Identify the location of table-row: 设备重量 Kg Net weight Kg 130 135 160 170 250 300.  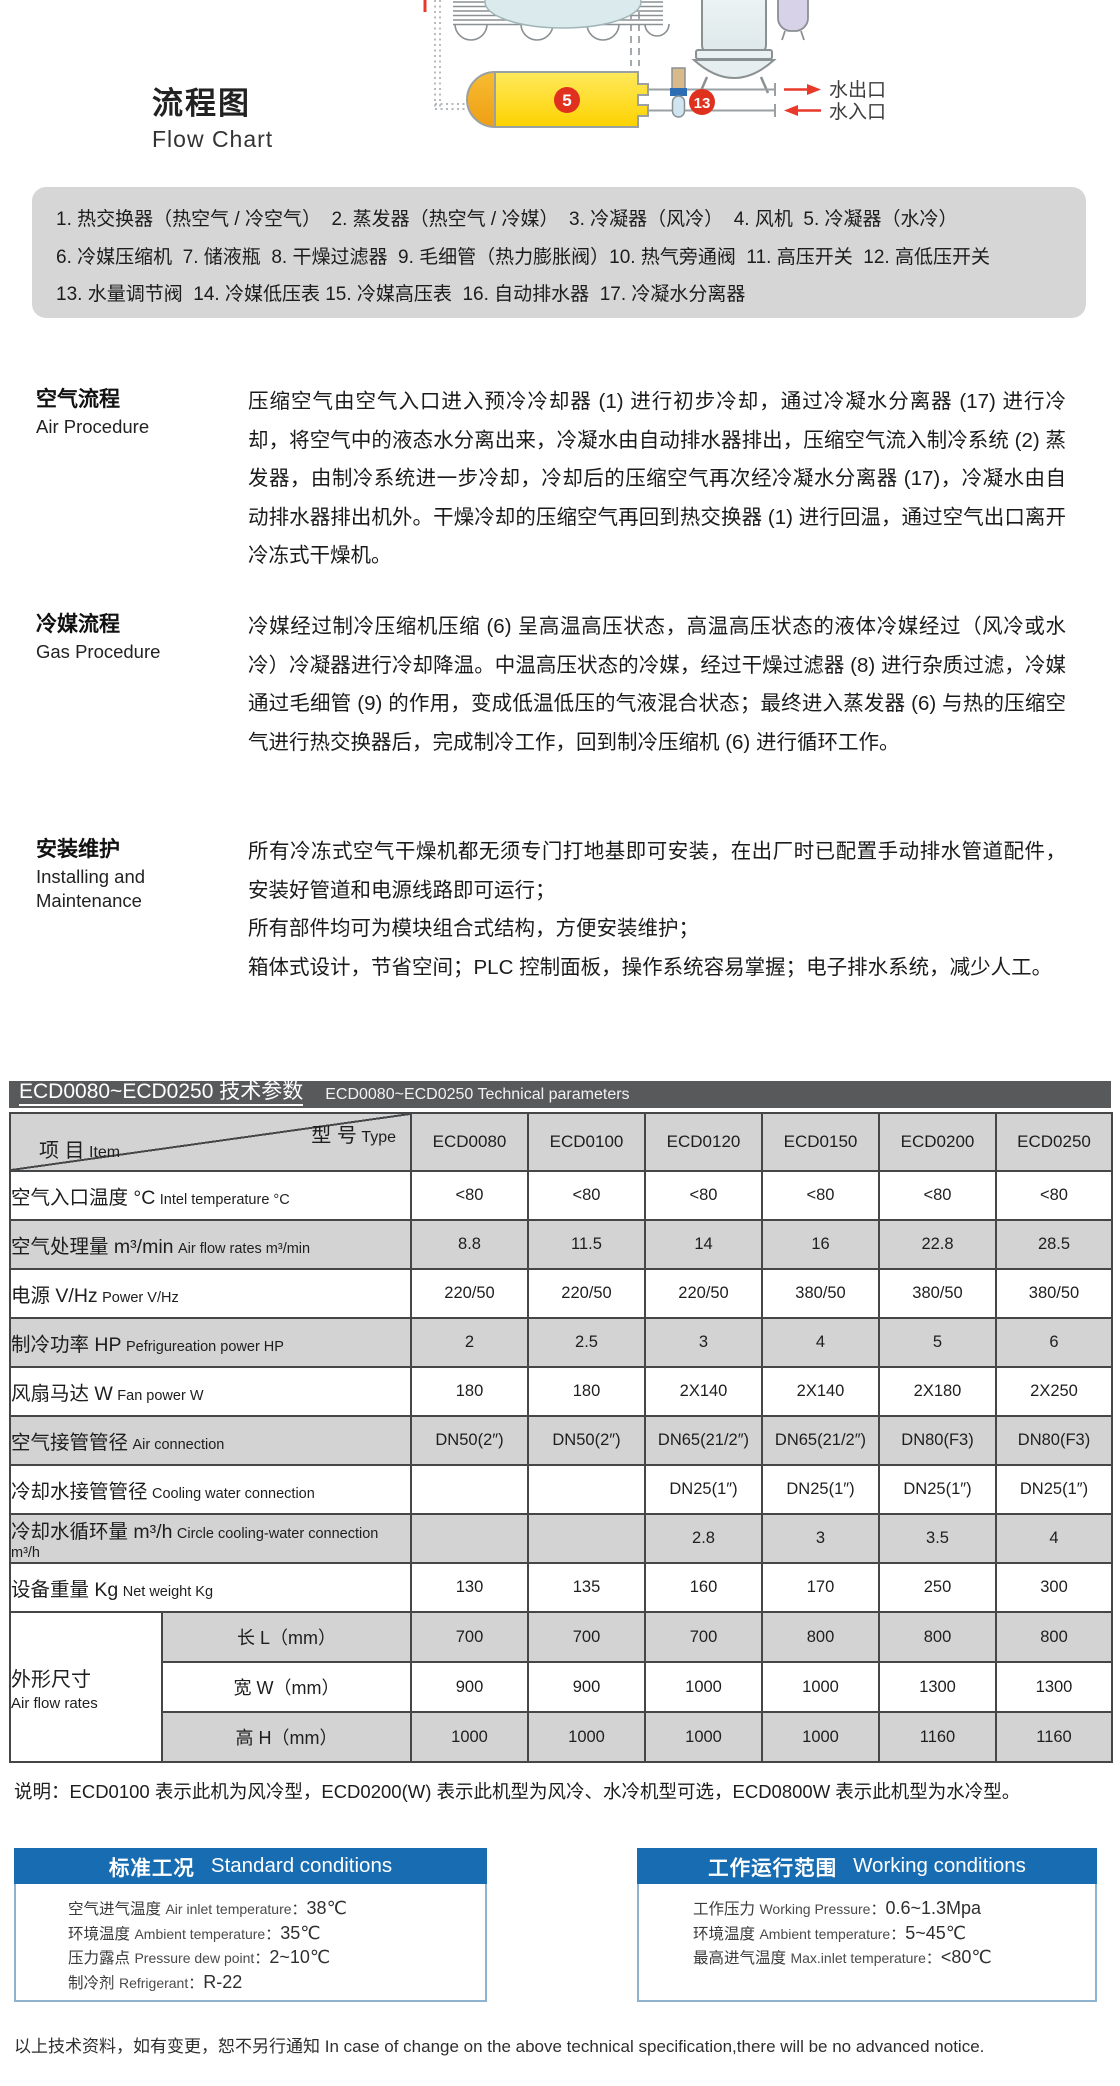
(561, 1587).